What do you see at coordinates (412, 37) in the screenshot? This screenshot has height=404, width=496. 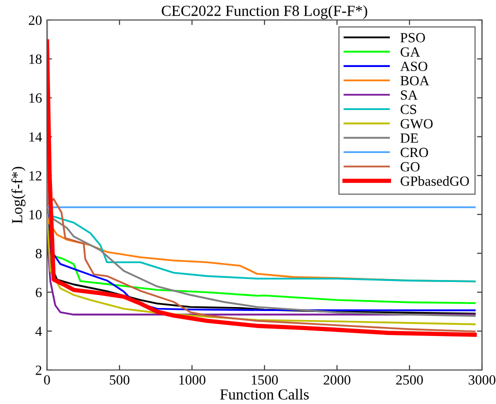 I see `legend-label: PSO` at bounding box center [412, 37].